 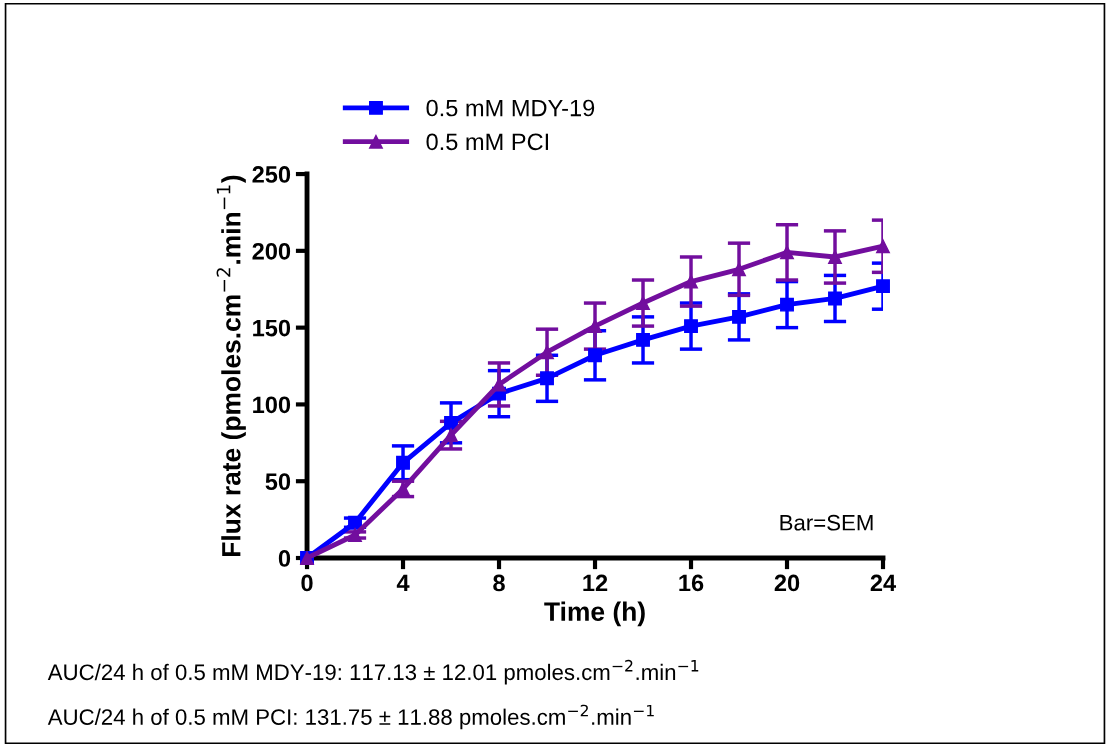 What do you see at coordinates (350, 717) in the screenshot?
I see `text: AUC/24 h of 0.5 mM PCI: 131.75 ± 11.88 pmoles.cm$^{−2}$.min$^{−1}$` at bounding box center [350, 717].